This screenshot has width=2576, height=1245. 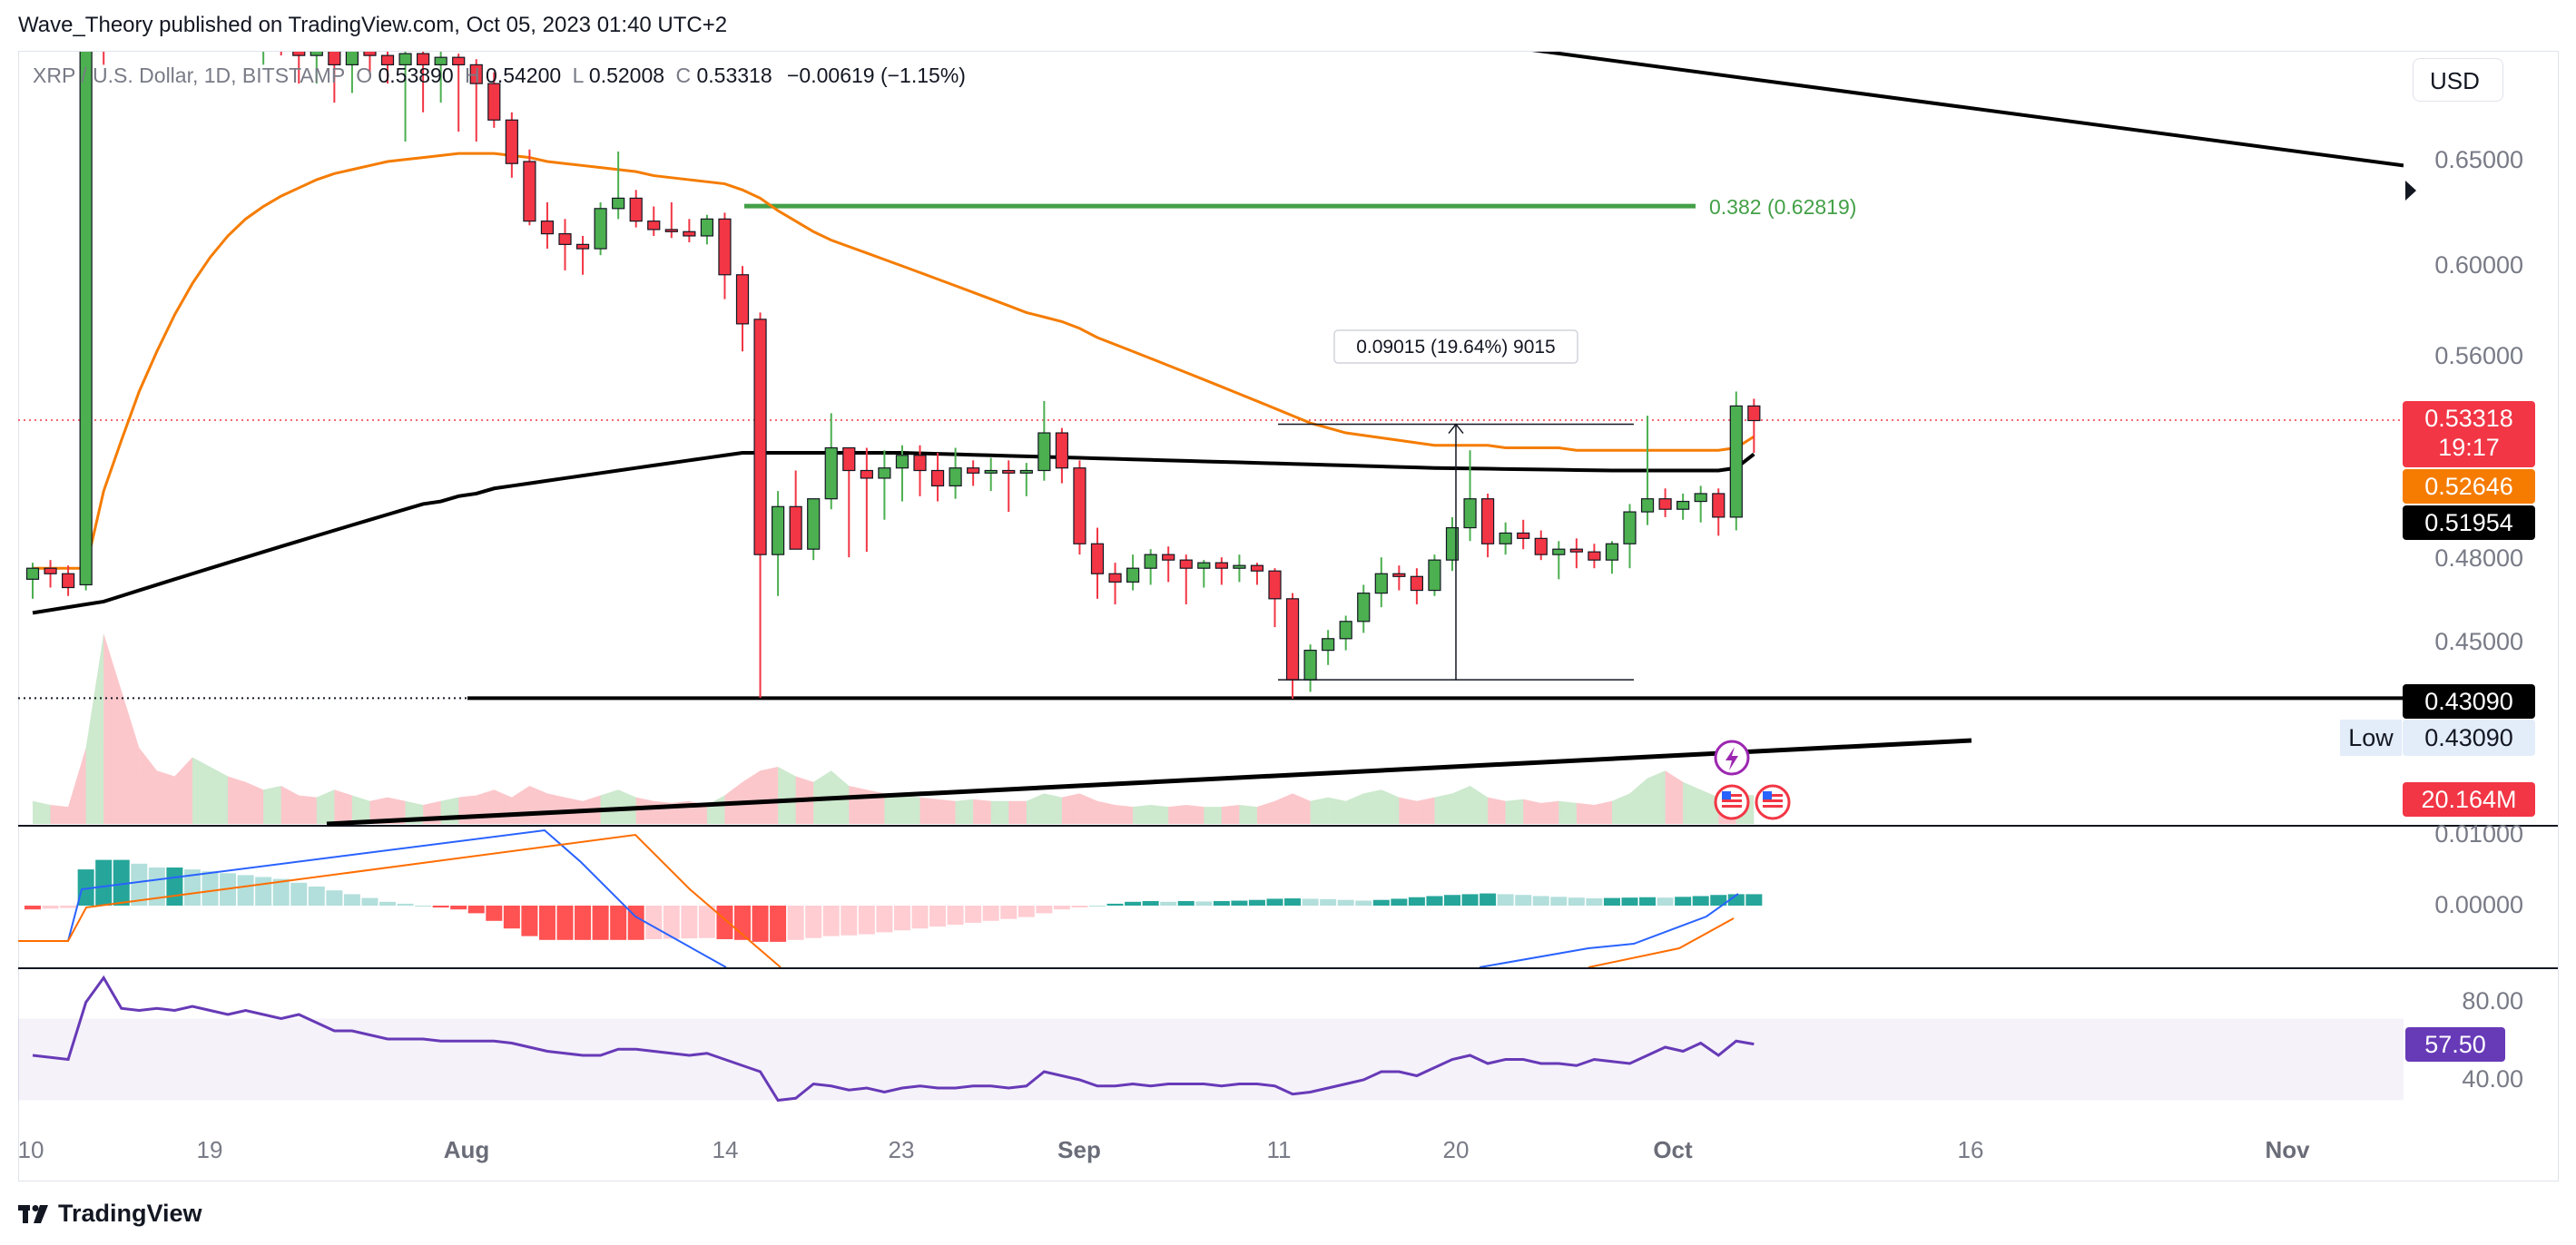 What do you see at coordinates (2478, 159) in the screenshot?
I see `price-tick-0: 0.65000` at bounding box center [2478, 159].